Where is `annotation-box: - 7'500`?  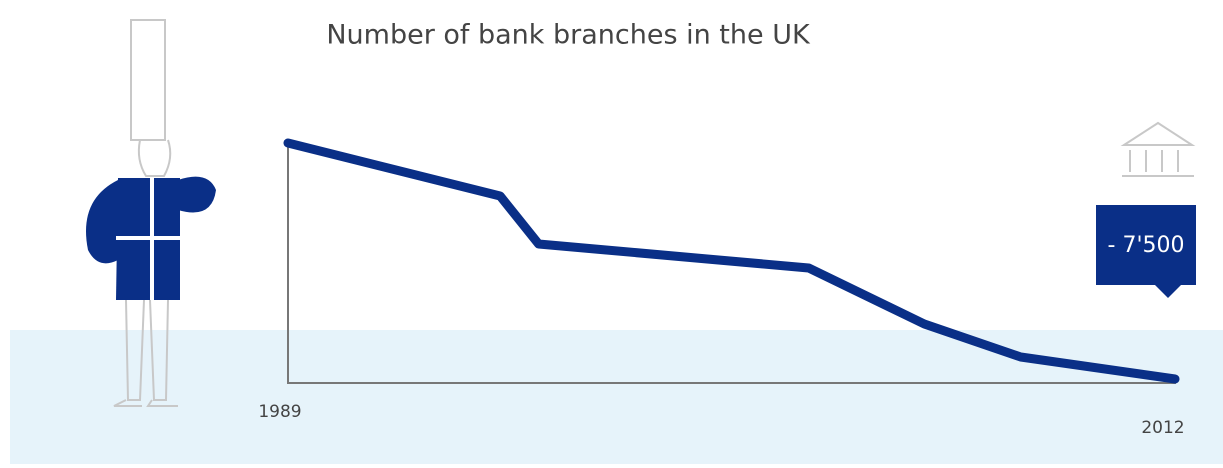
annotation-box: - 7'500 is located at coordinates (1146, 251).